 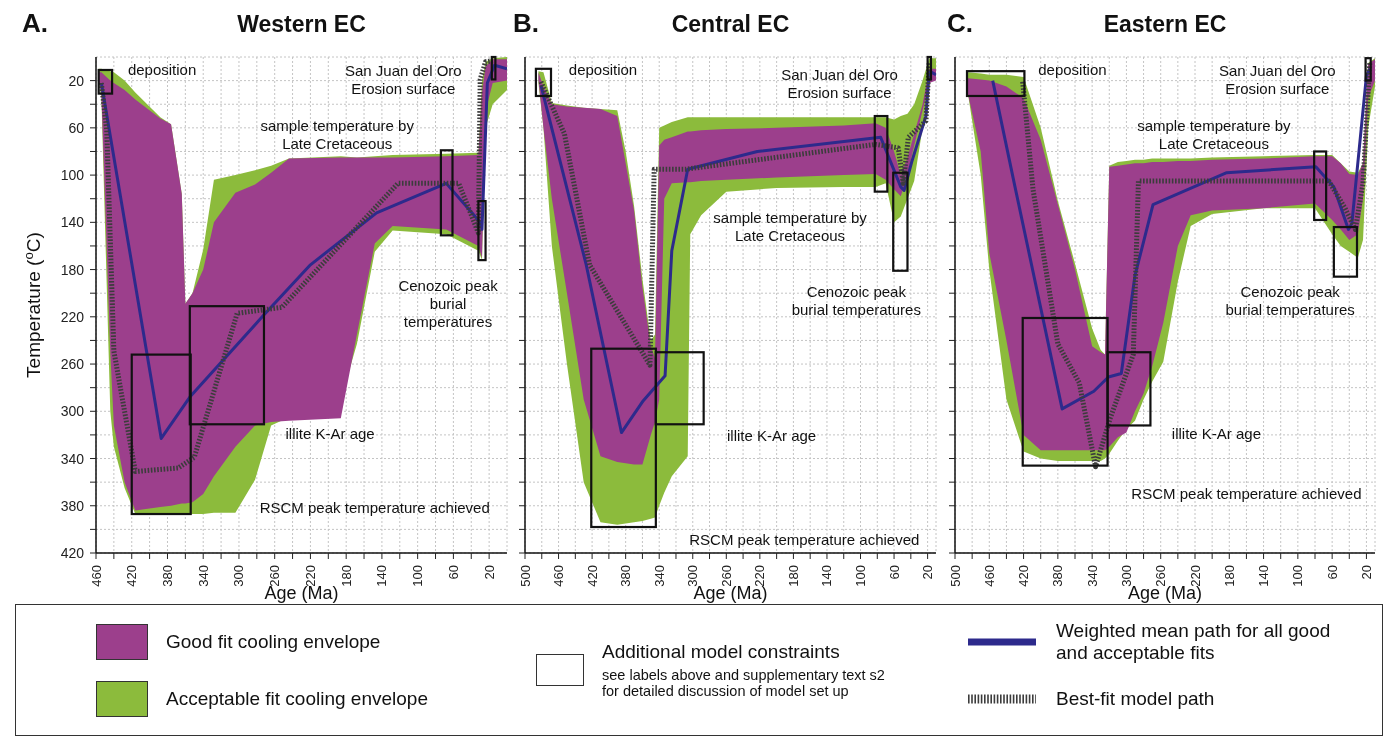 What do you see at coordinates (730, 24) in the screenshot?
I see `chart-title: Central EC` at bounding box center [730, 24].